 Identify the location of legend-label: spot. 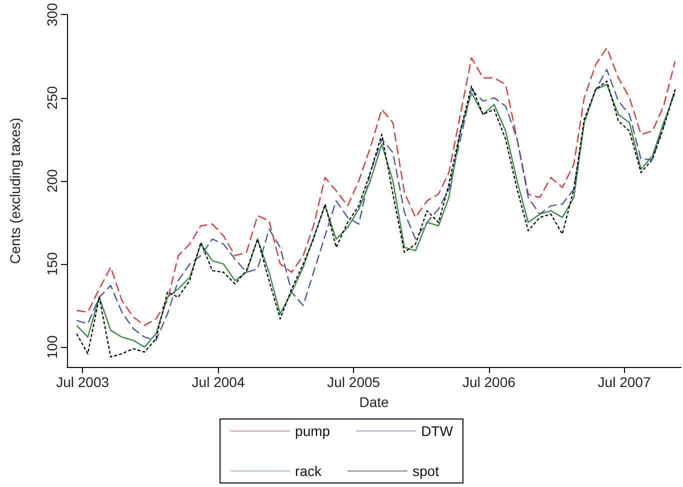
(426, 471).